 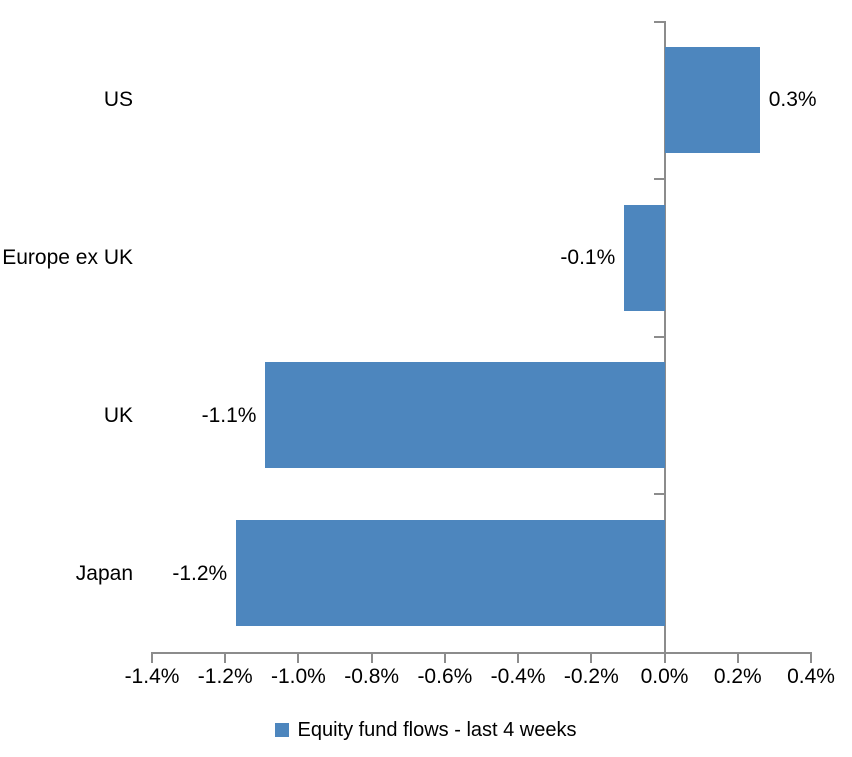 I want to click on data-label-us: 0.3%, so click(x=792, y=100).